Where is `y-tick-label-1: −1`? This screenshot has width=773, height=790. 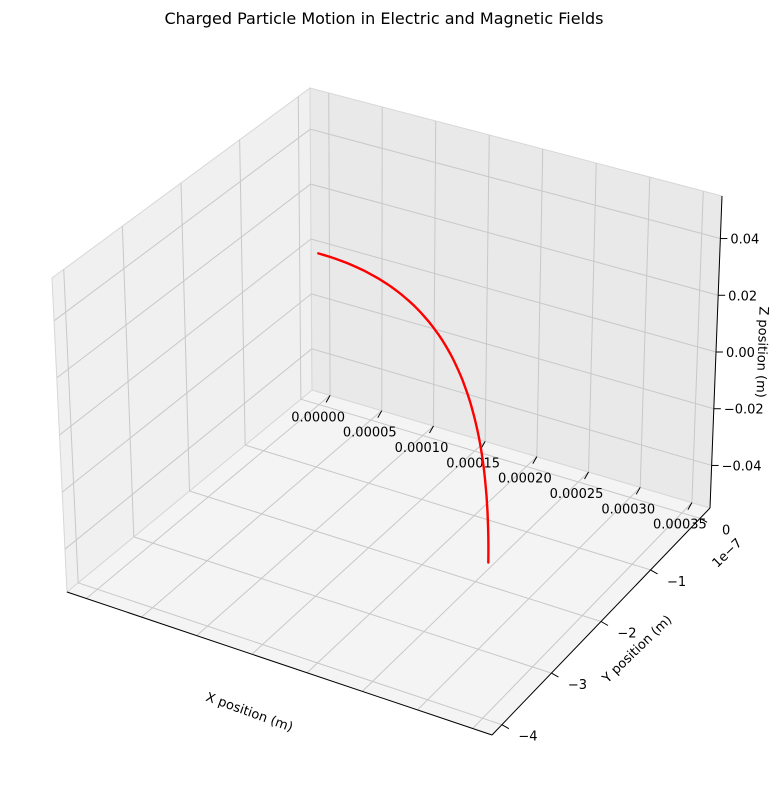
y-tick-label-1: −1 is located at coordinates (676, 582).